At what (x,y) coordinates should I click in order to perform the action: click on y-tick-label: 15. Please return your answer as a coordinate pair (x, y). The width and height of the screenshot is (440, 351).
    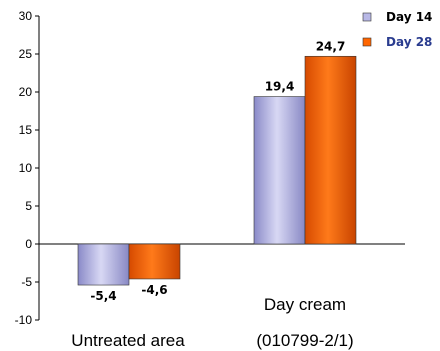
    Looking at the image, I should click on (26, 130).